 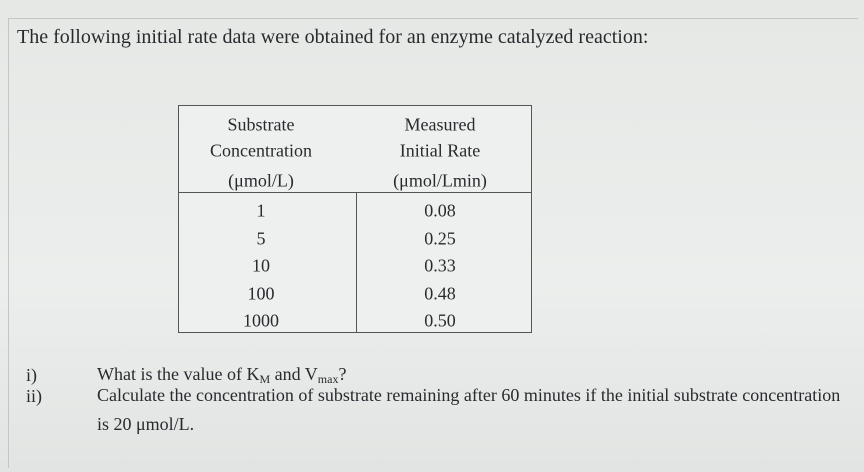 What do you see at coordinates (261, 180) in the screenshot?
I see `header-line: (μmol/L)` at bounding box center [261, 180].